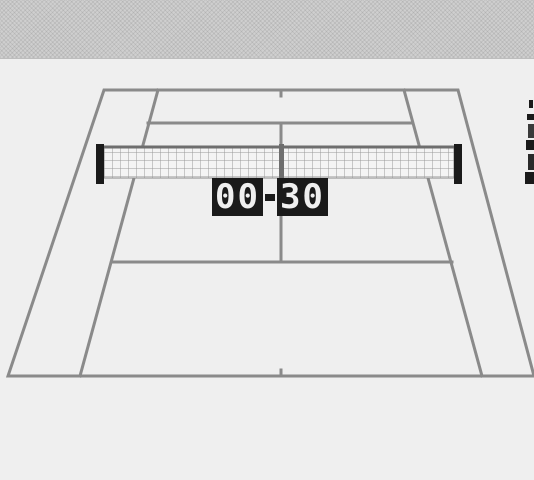 This screenshot has width=534, height=480. What do you see at coordinates (302, 197) in the screenshot?
I see `right-score: 30` at bounding box center [302, 197].